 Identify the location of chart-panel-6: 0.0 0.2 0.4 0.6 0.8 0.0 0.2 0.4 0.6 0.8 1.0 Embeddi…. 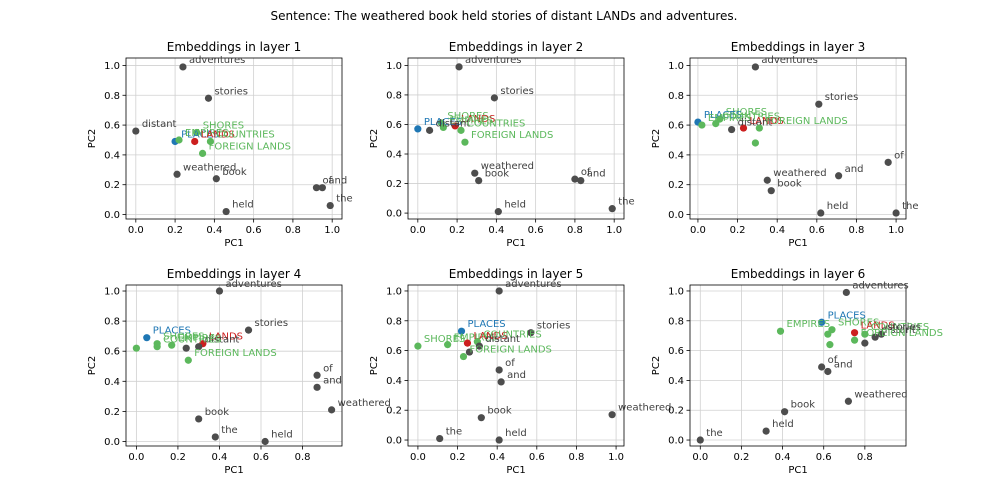
(797, 371).